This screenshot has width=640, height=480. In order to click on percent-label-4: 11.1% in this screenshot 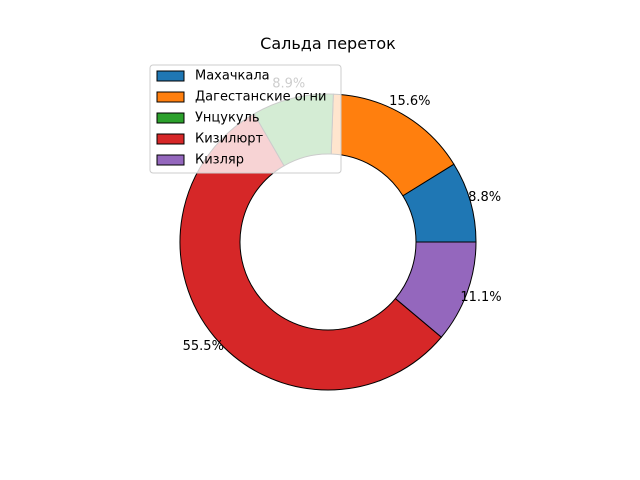, I will do `click(480, 297)`.